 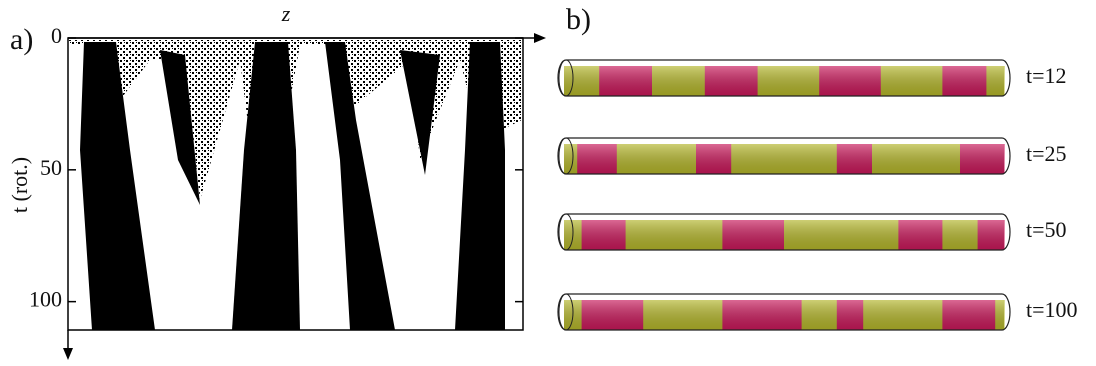 What do you see at coordinates (21, 39) in the screenshot?
I see `panel-label: a)` at bounding box center [21, 39].